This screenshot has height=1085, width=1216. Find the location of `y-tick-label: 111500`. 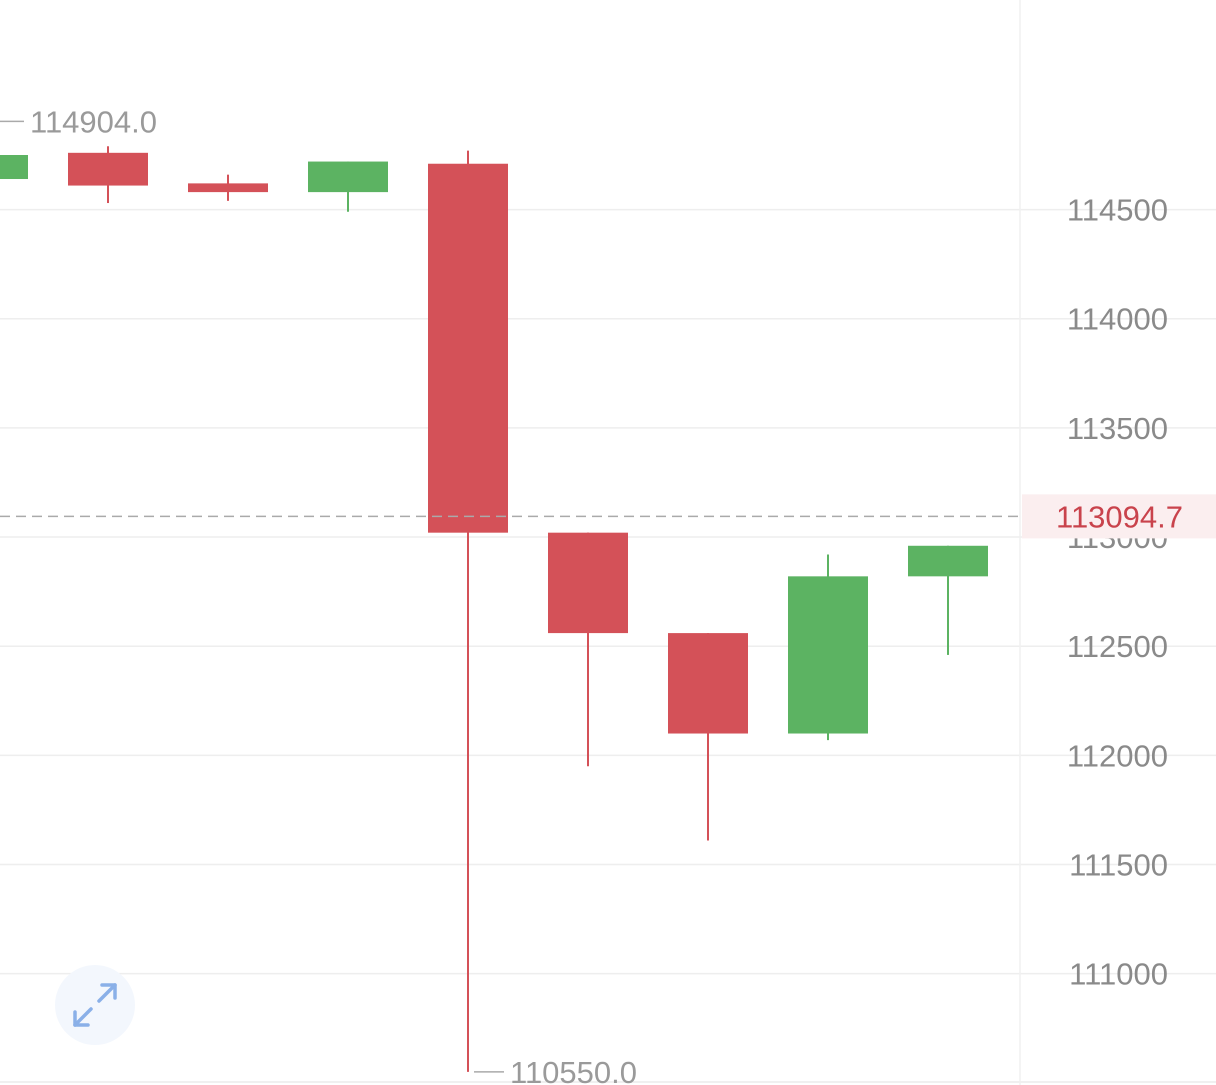

y-tick-label: 111500 is located at coordinates (1118, 865).